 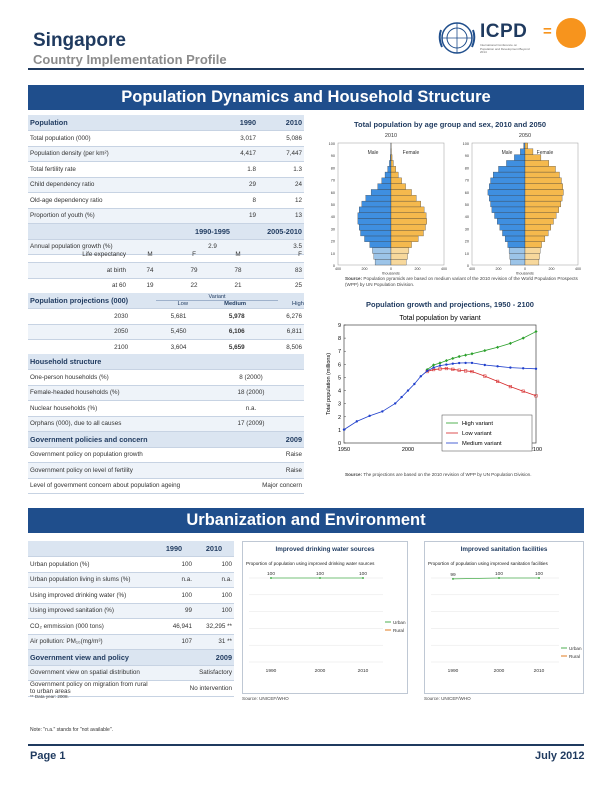 I want to click on urban-row-1990: 99, so click(x=174, y=611).